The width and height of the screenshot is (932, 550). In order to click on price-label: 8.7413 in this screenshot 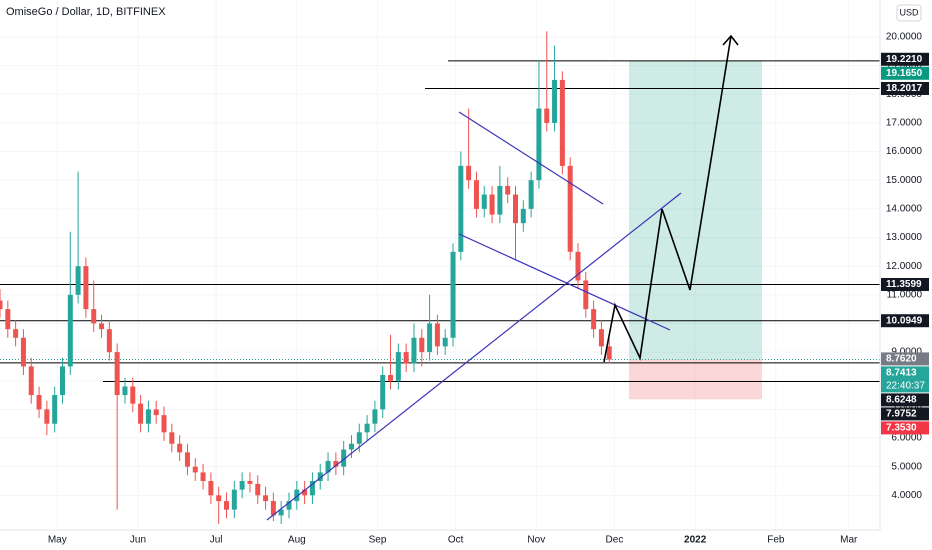, I will do `click(901, 373)`.